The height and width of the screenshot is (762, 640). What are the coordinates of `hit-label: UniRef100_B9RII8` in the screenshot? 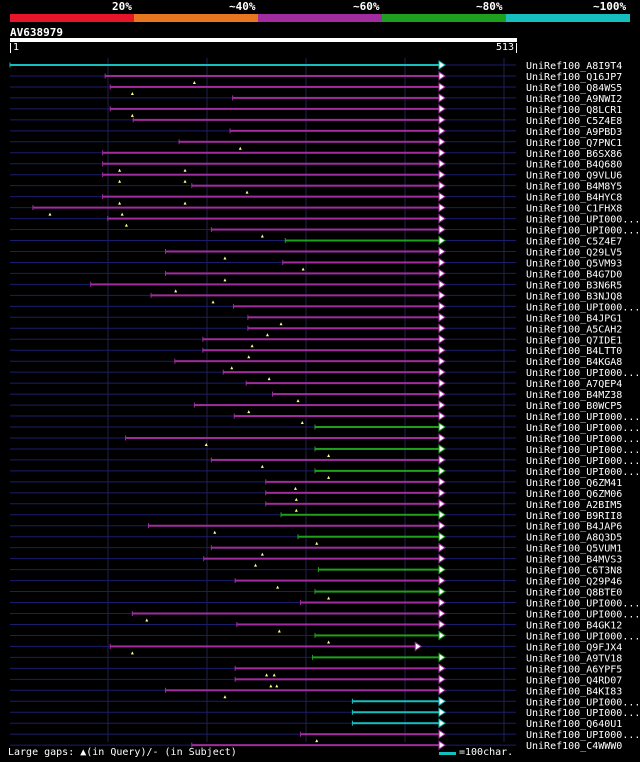 It's located at (574, 516).